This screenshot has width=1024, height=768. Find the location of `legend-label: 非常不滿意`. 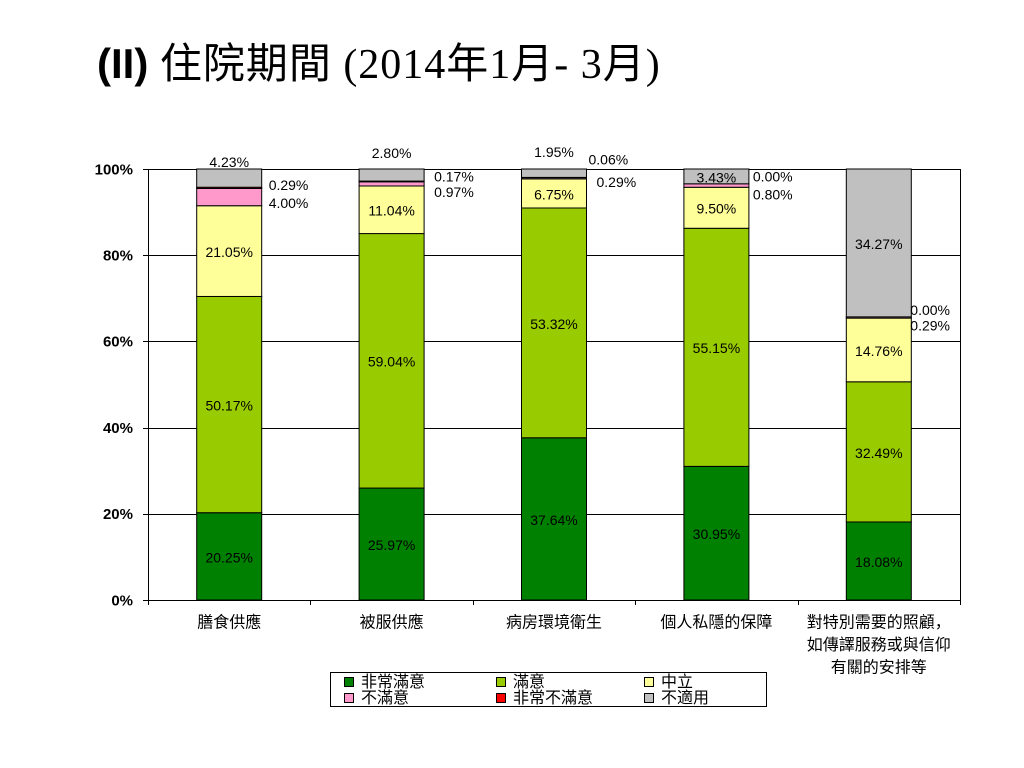

legend-label: 非常不滿意 is located at coordinates (553, 697).